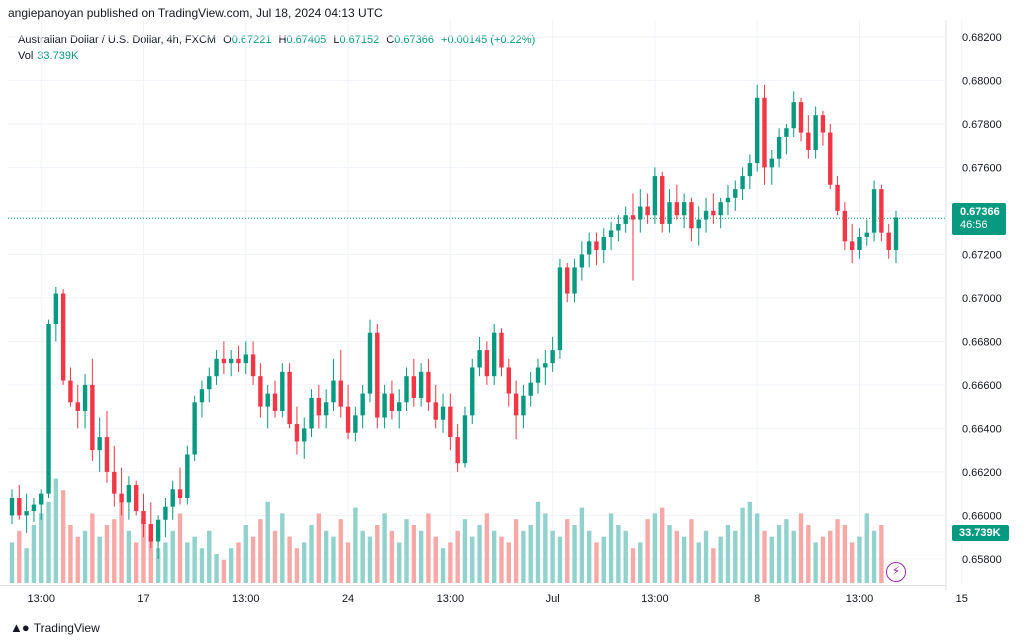 Image resolution: width=1024 pixels, height=643 pixels. I want to click on volume-legend: Vol 33.739K, so click(48, 56).